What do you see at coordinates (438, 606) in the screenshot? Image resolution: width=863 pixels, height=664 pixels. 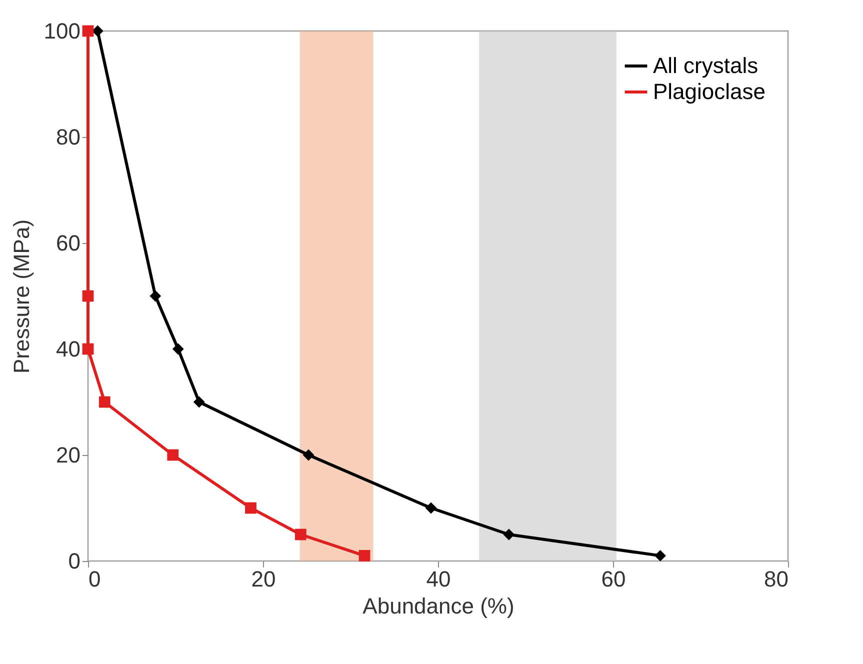 I see `x-axis-title: Abundance (%)` at bounding box center [438, 606].